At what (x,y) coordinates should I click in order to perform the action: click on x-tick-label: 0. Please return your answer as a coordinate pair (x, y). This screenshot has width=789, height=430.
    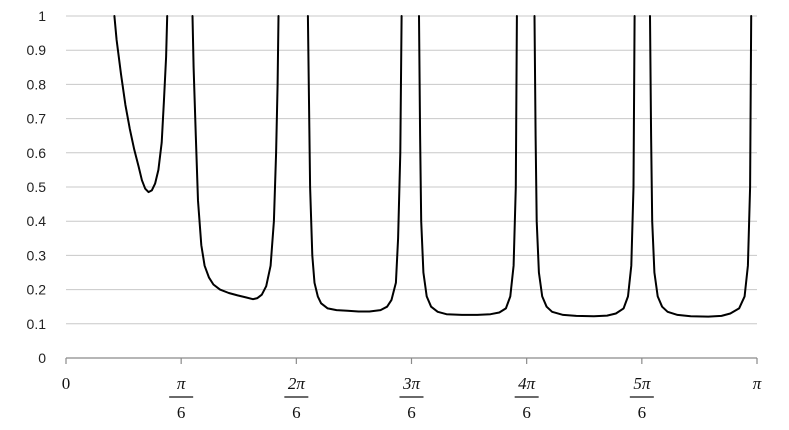
    Looking at the image, I should click on (66, 383).